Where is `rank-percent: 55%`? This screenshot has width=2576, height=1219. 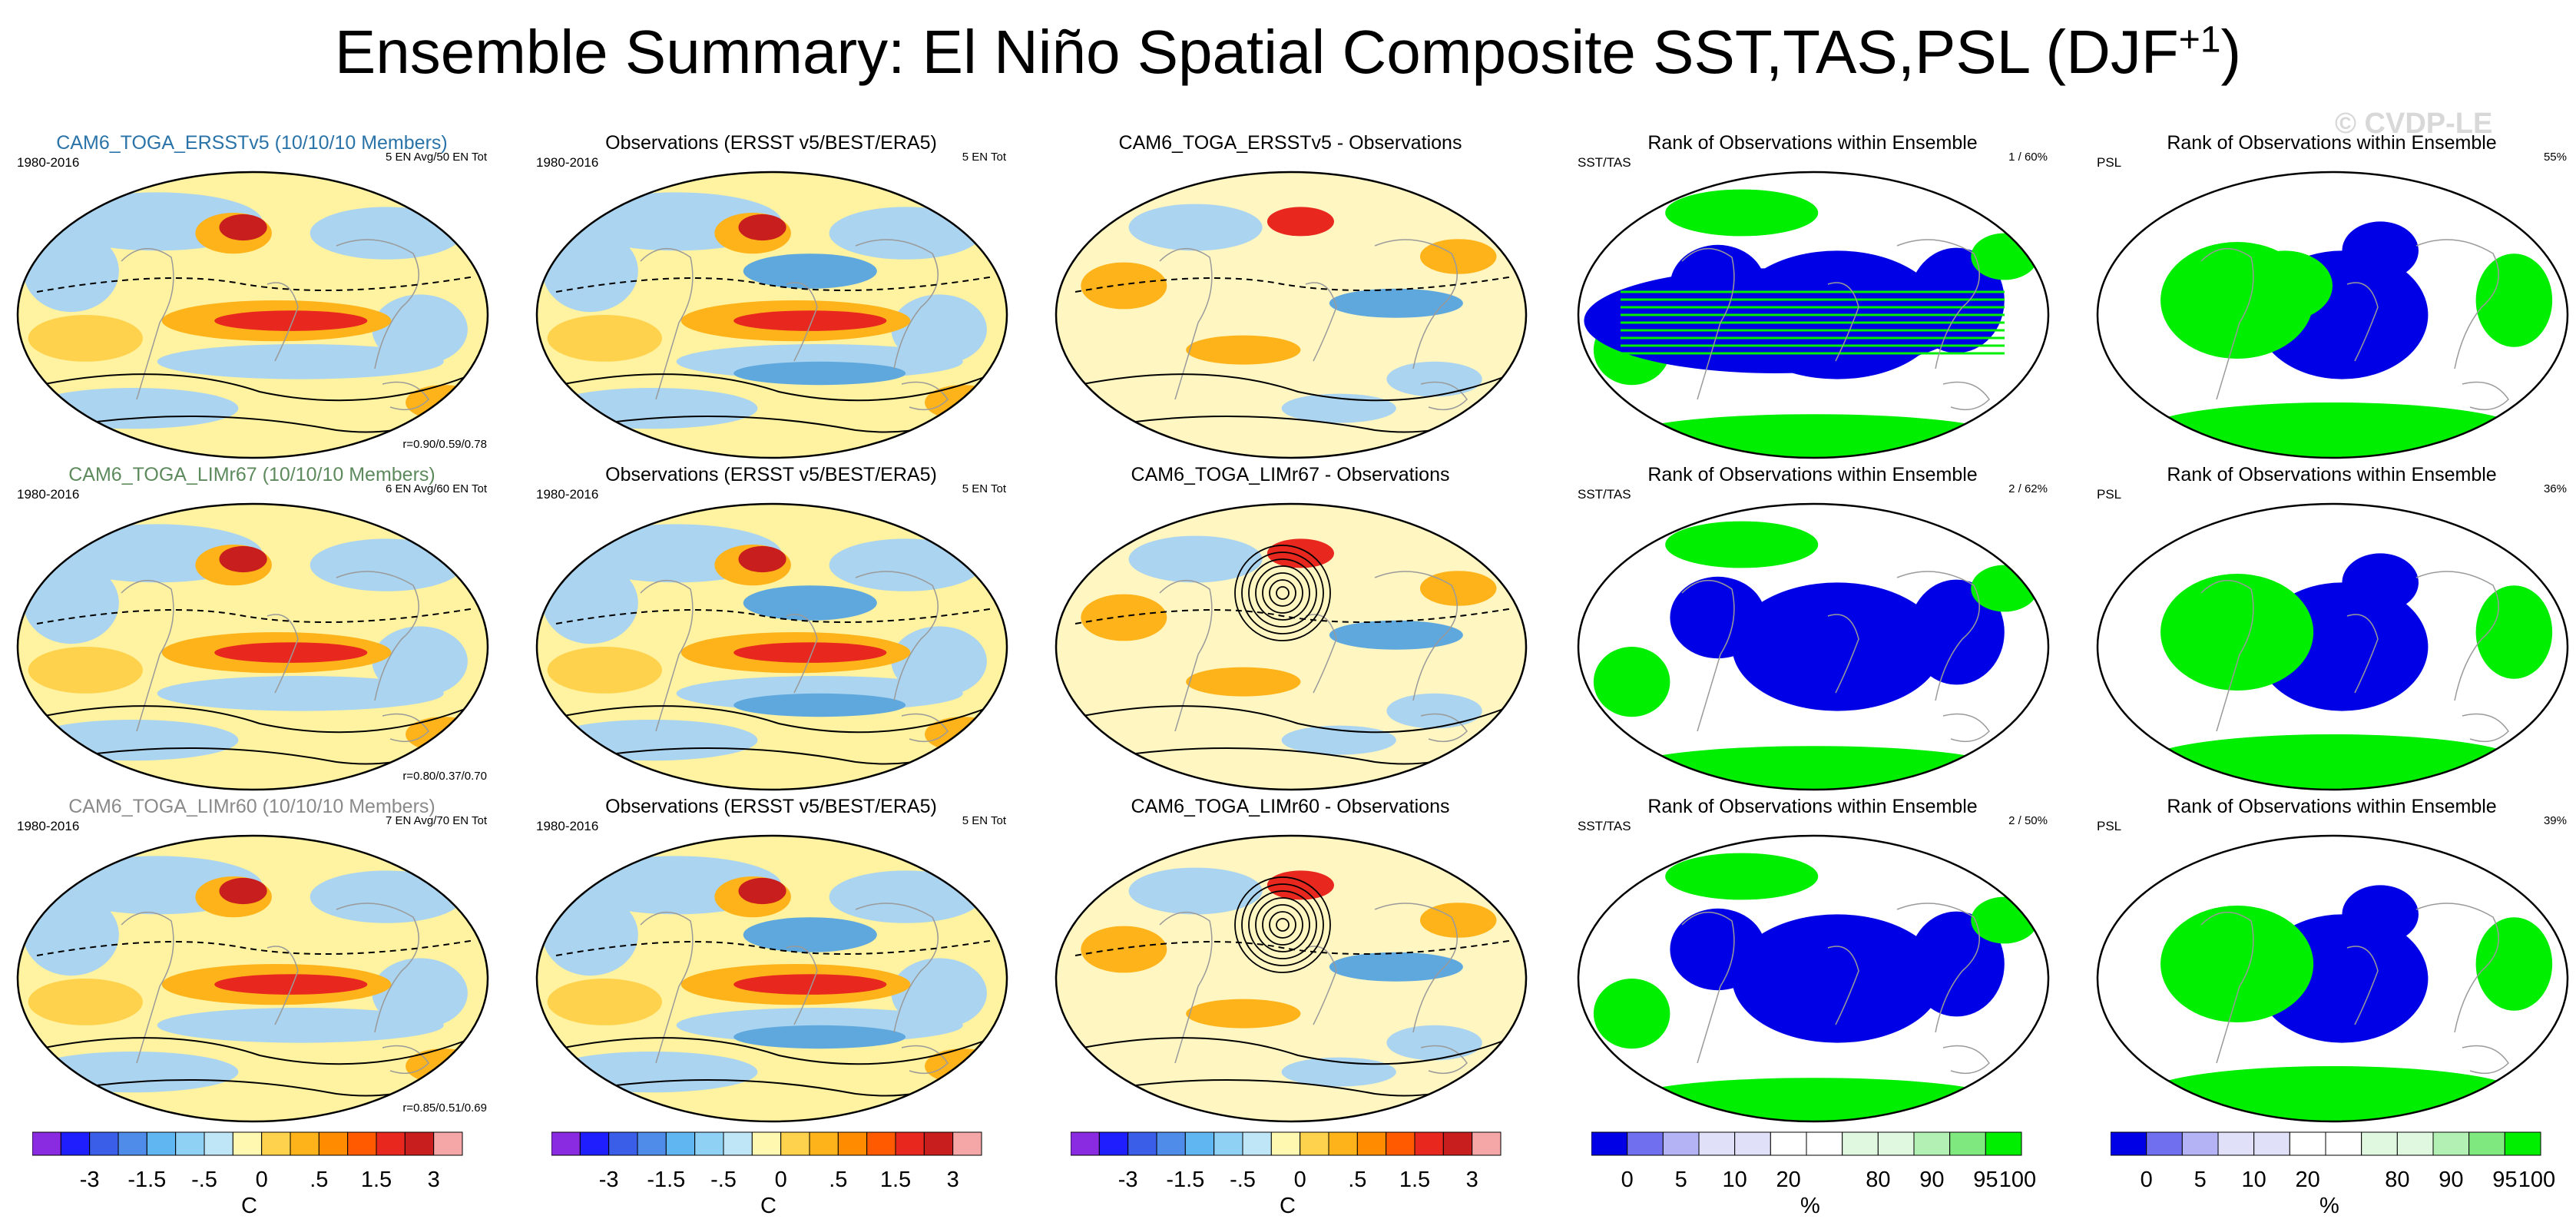 rank-percent: 55% is located at coordinates (2555, 157).